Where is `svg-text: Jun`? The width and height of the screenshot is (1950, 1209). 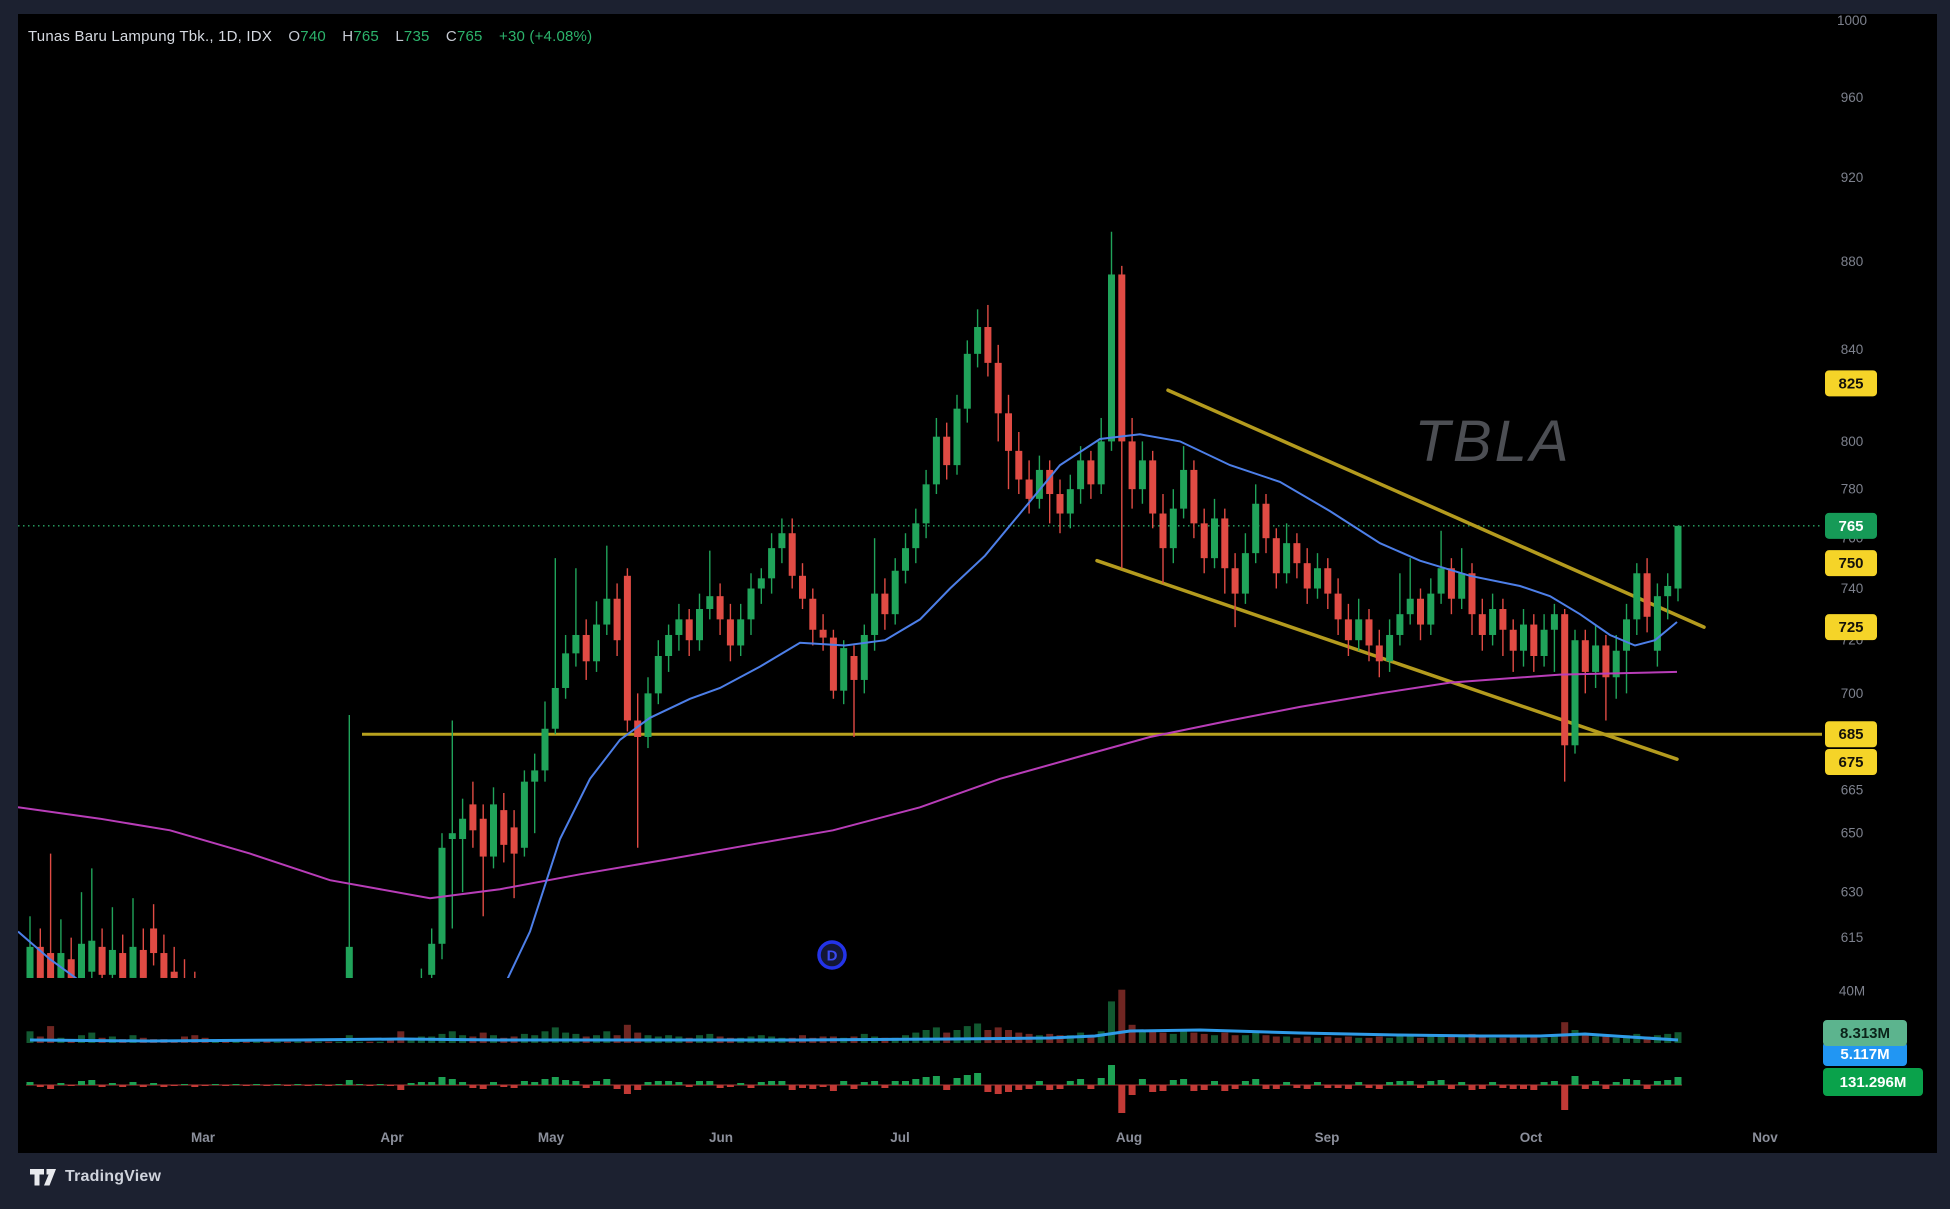 svg-text: Jun is located at coordinates (721, 1137).